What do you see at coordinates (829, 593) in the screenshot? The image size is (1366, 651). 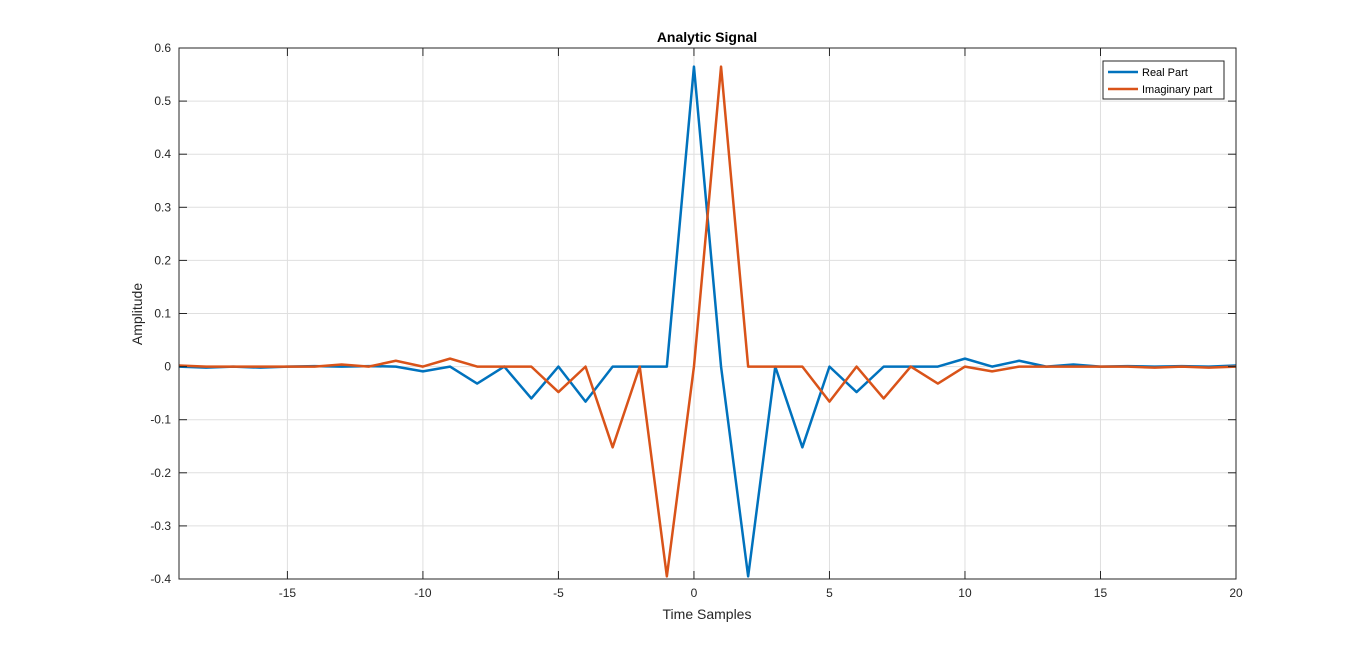 I see `x-tick-label: 5` at bounding box center [829, 593].